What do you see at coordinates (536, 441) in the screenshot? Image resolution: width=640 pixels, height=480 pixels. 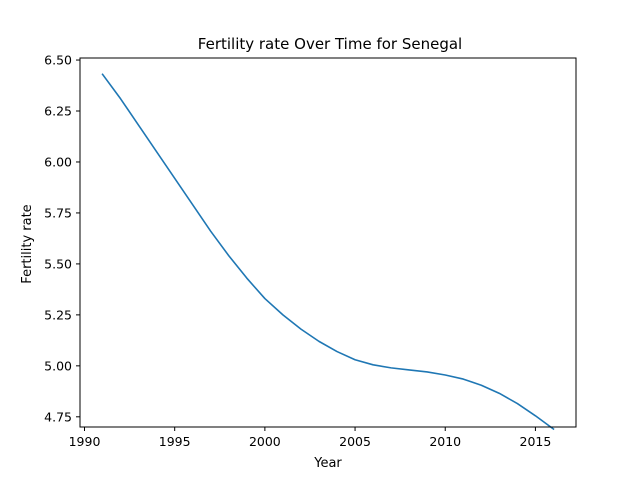 I see `x-tick-label: 2015` at bounding box center [536, 441].